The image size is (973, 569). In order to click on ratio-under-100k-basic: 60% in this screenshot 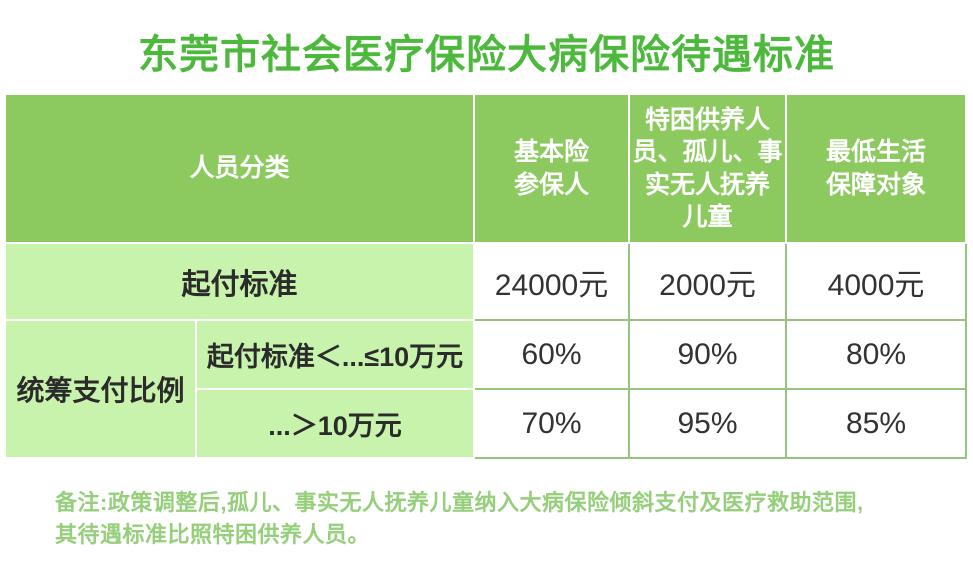, I will do `click(552, 354)`.